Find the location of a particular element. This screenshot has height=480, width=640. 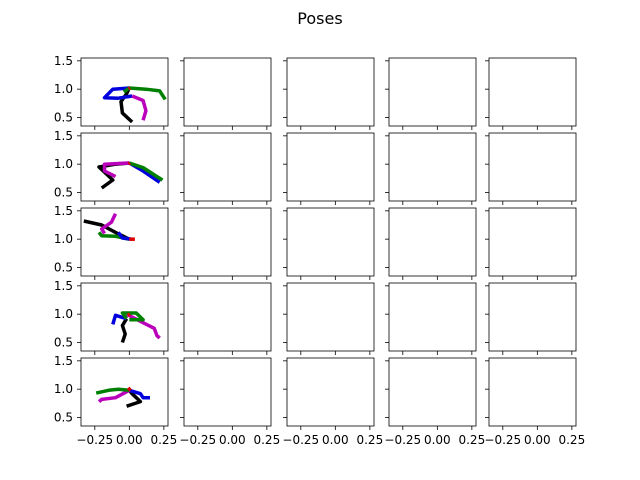

subplot-r0-c4 is located at coordinates (531, 93).